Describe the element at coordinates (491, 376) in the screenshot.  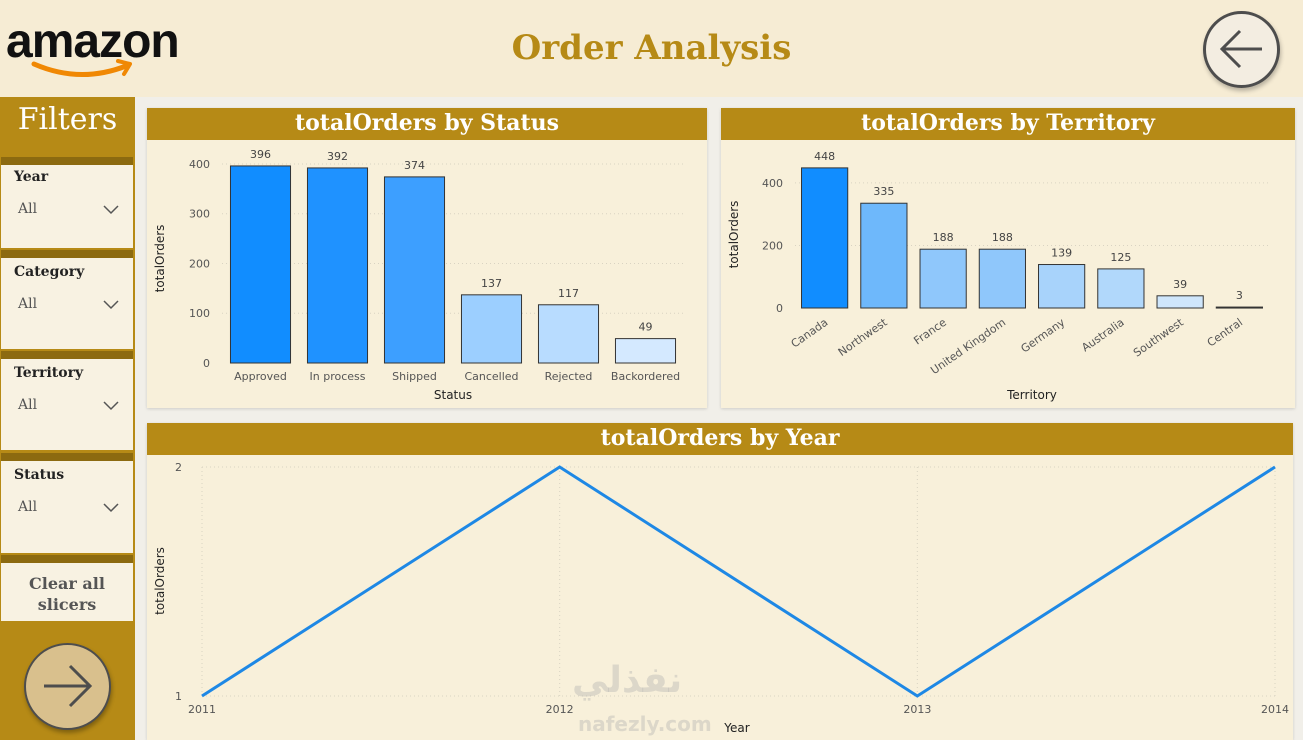
I see `x-tick-label: Cancelled` at that location.